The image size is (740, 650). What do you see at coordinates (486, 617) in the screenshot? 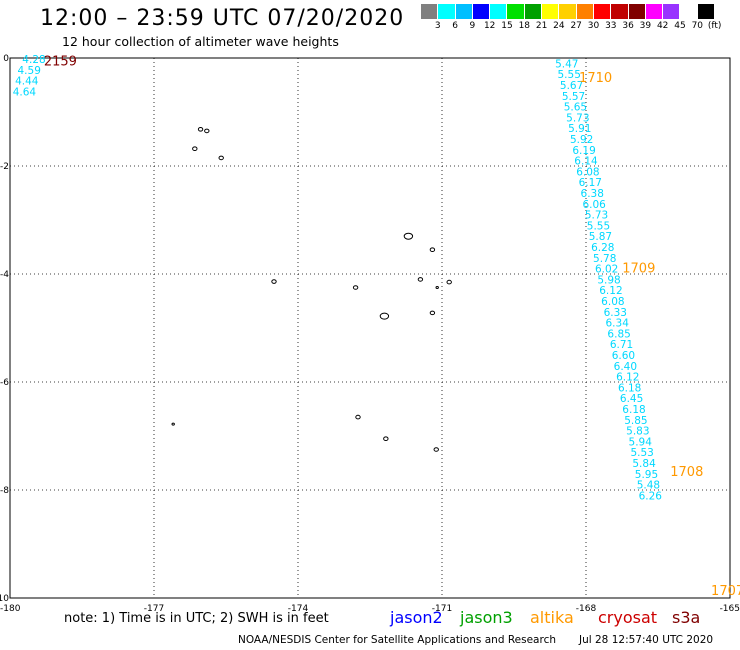
I see `legend-jason3: jason3` at bounding box center [486, 617].